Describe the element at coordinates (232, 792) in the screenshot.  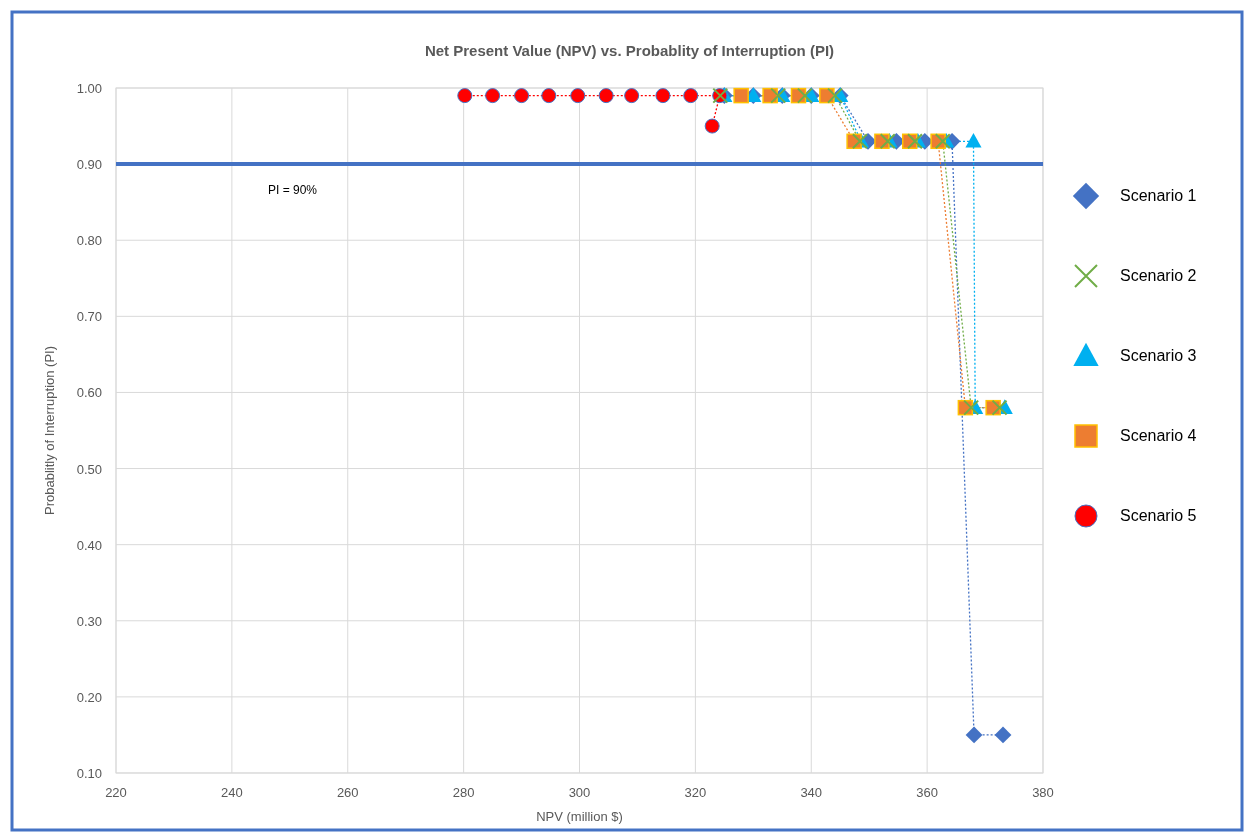
I see `x-tick-label: 240` at that location.